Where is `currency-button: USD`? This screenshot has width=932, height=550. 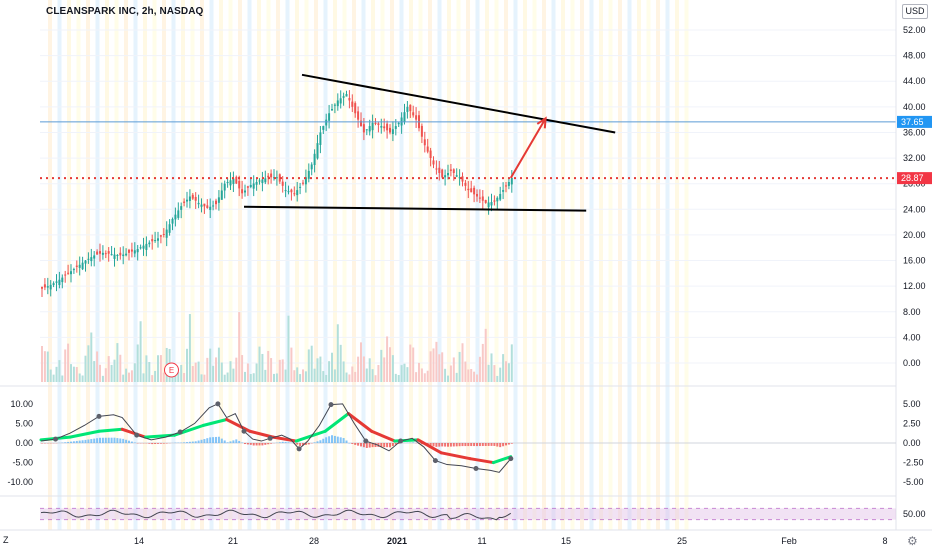
currency-button: USD is located at coordinates (915, 11).